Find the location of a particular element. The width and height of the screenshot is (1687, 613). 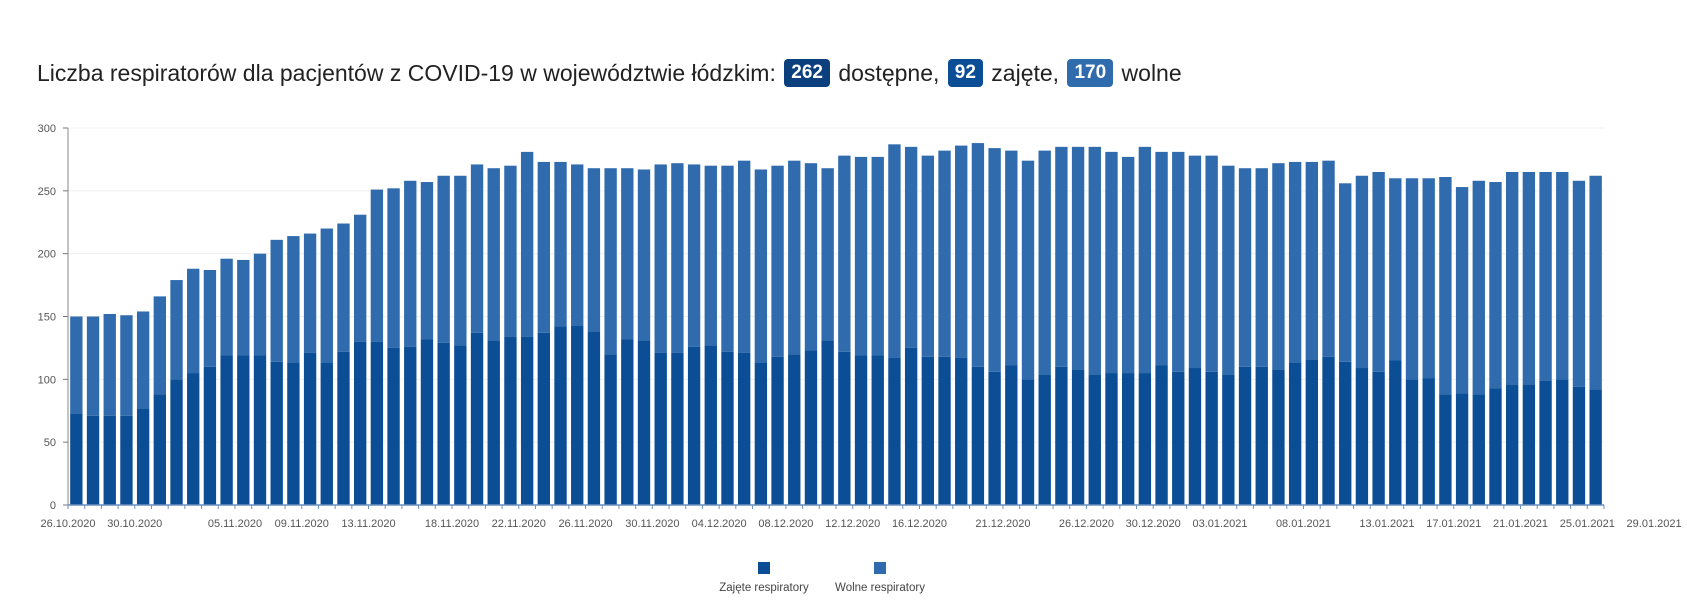

legend-swatch-occupied is located at coordinates (764, 568).